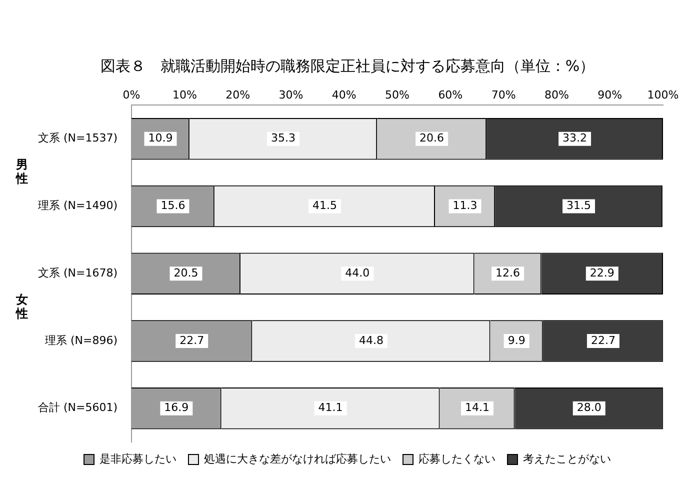 Image resolution: width=693 pixels, height=487 pixels. What do you see at coordinates (78, 273) in the screenshot?
I see `y-tick-label: 文系 (N=1678)` at bounding box center [78, 273].